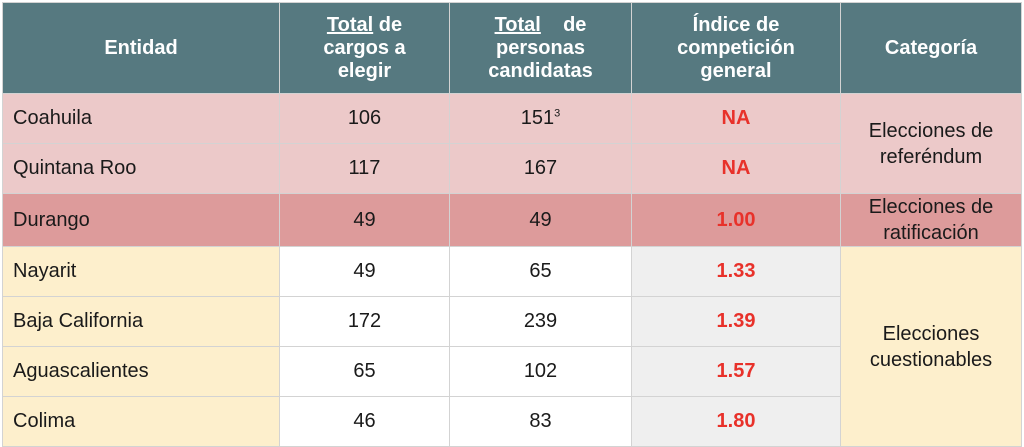 The width and height of the screenshot is (1024, 447). Describe the element at coordinates (931, 346) in the screenshot. I see `category-cuestionables: Elecciones cuestionables` at that location.